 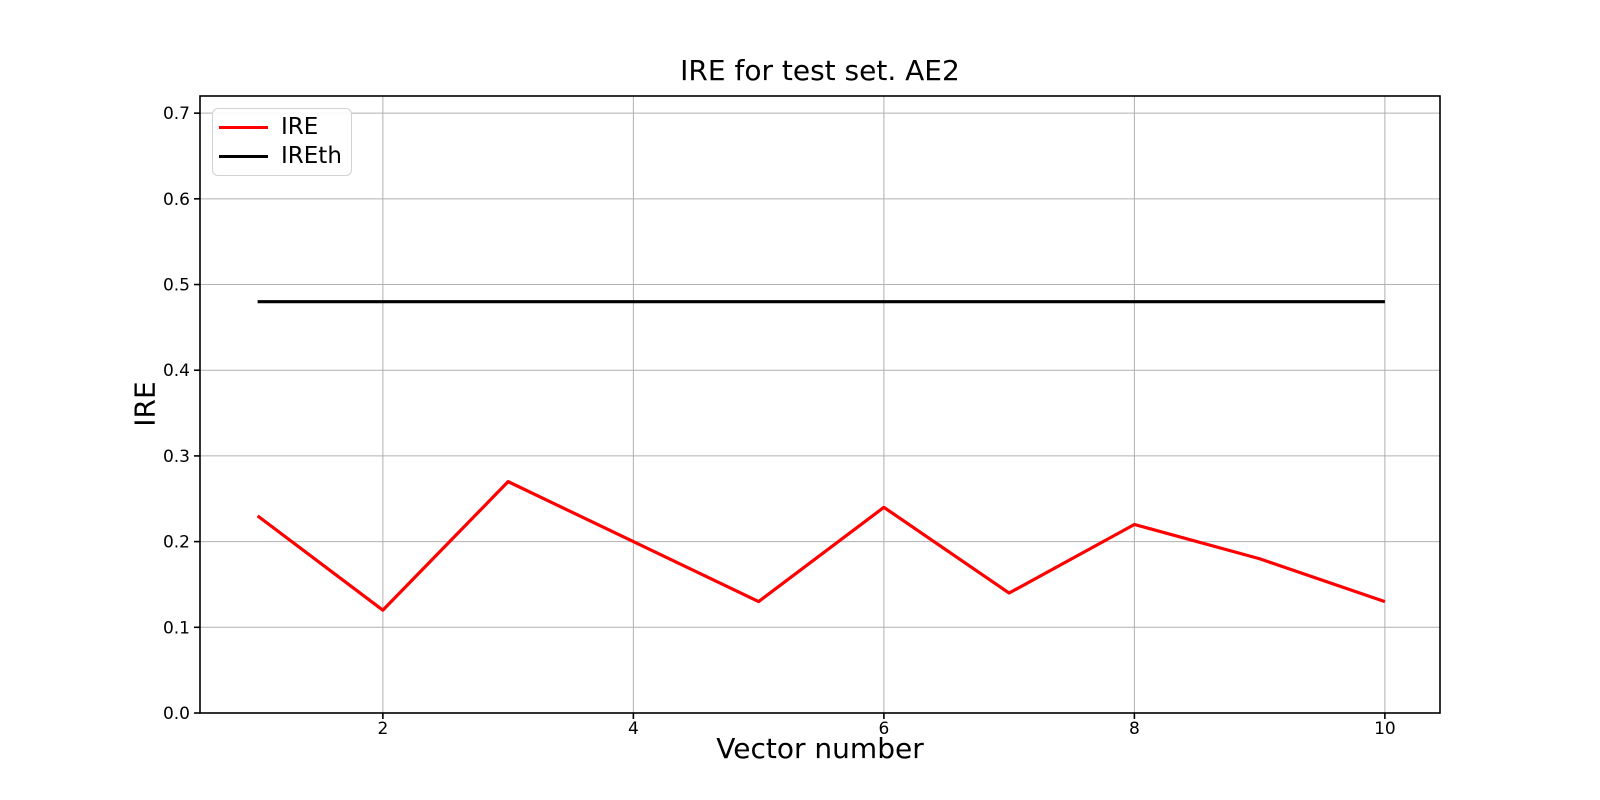 I want to click on y-tick-label: 0.5, so click(x=176, y=286).